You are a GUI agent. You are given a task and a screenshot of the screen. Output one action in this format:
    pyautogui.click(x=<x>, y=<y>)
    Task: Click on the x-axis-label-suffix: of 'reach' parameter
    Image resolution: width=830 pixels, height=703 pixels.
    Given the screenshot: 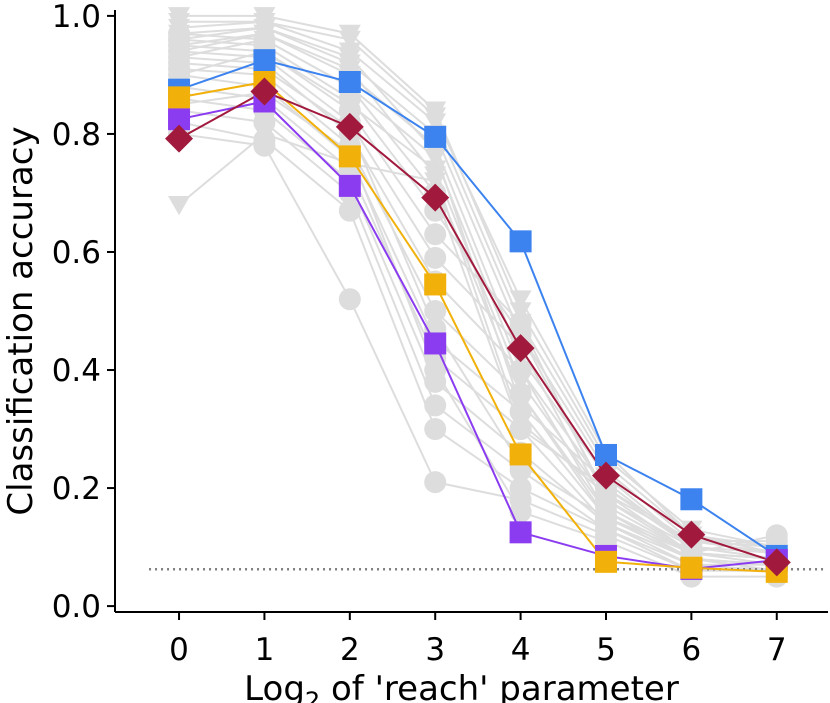 What is the action you would take?
    pyautogui.click(x=499, y=686)
    